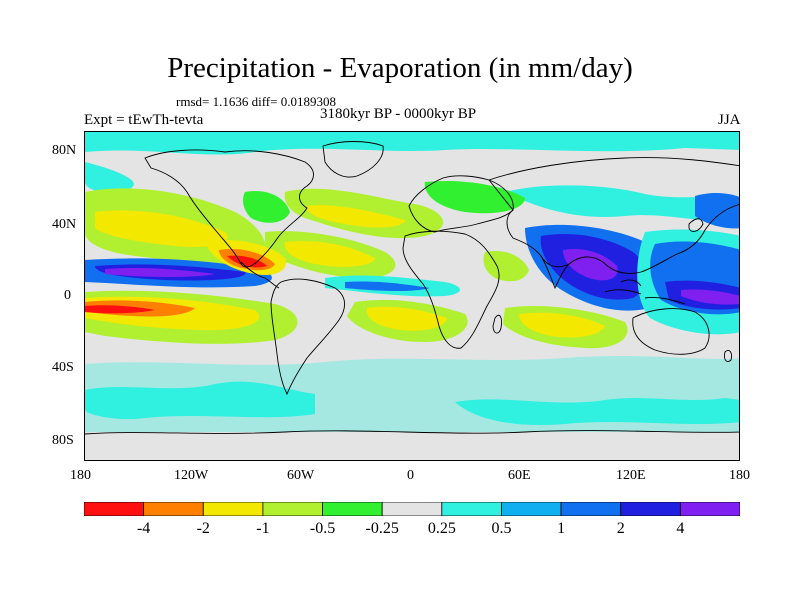 The image size is (800, 600). I want to click on lat-tick-label: 40N, so click(64, 224).